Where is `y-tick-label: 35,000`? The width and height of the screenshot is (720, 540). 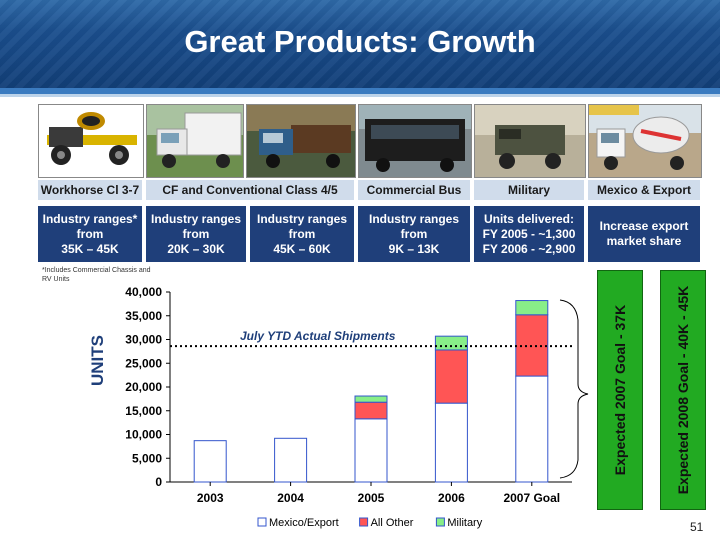
y-tick-label: 35,000 is located at coordinates (143, 316).